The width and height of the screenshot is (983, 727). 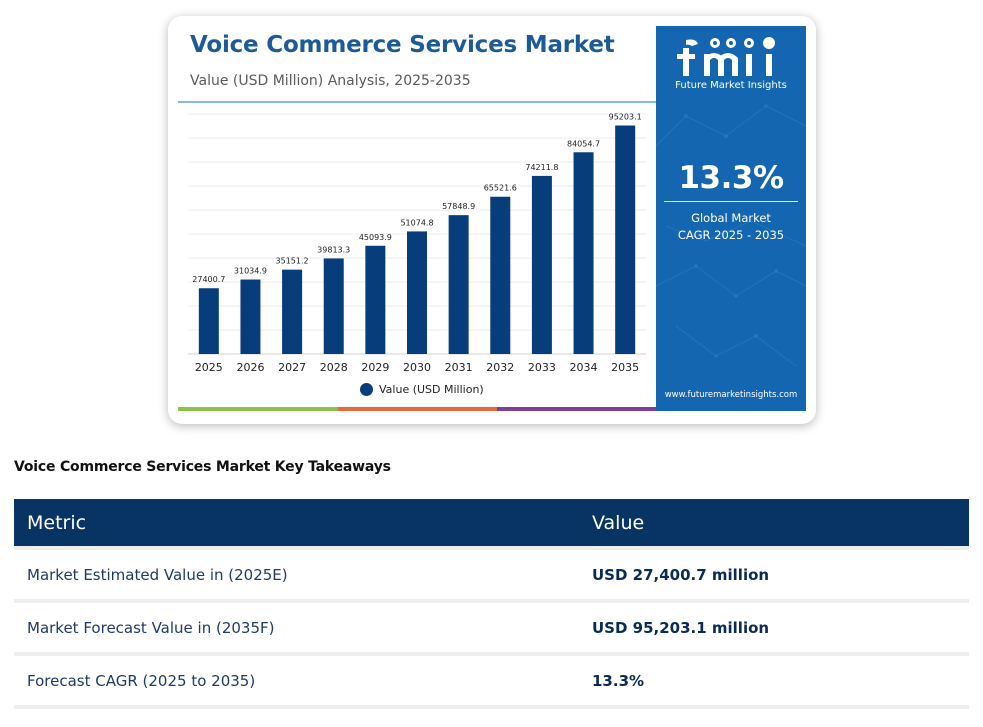 What do you see at coordinates (774, 626) in the screenshot?
I see `value-cell: USD 95,203.1 million` at bounding box center [774, 626].